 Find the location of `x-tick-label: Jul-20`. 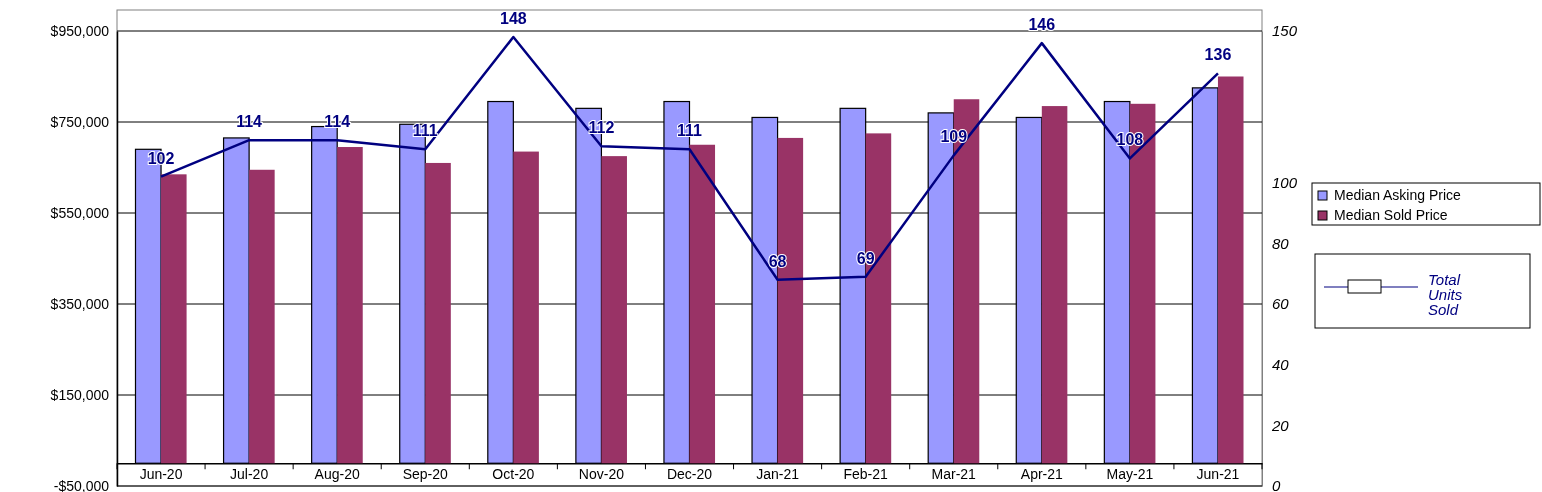

x-tick-label: Jul-20 is located at coordinates (249, 474).